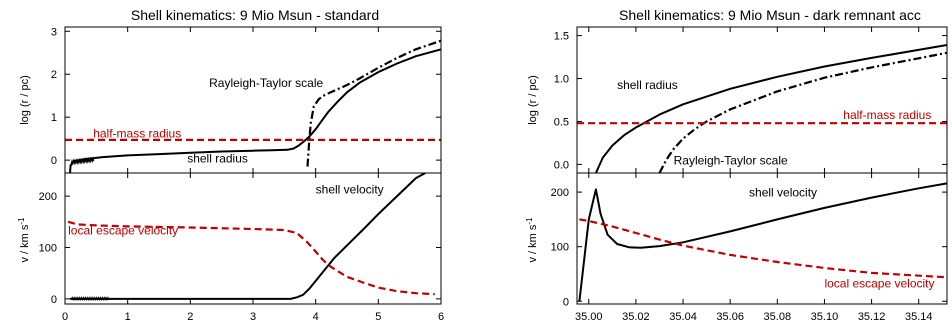  What do you see at coordinates (54, 118) in the screenshot?
I see `y-tick-label: 1` at bounding box center [54, 118].